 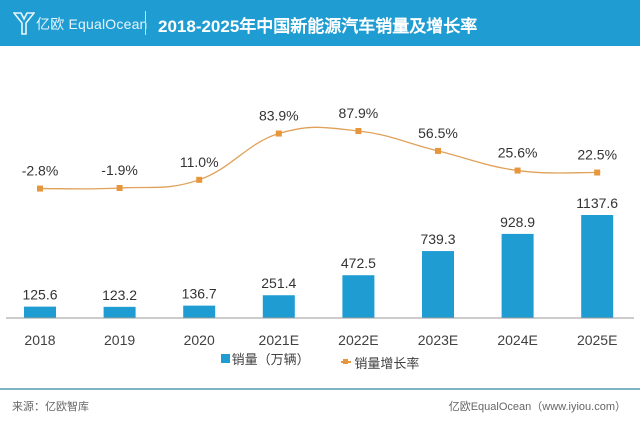 What do you see at coordinates (387, 363) in the screenshot?
I see `legend-growth-label: 销量增长率` at bounding box center [387, 363].